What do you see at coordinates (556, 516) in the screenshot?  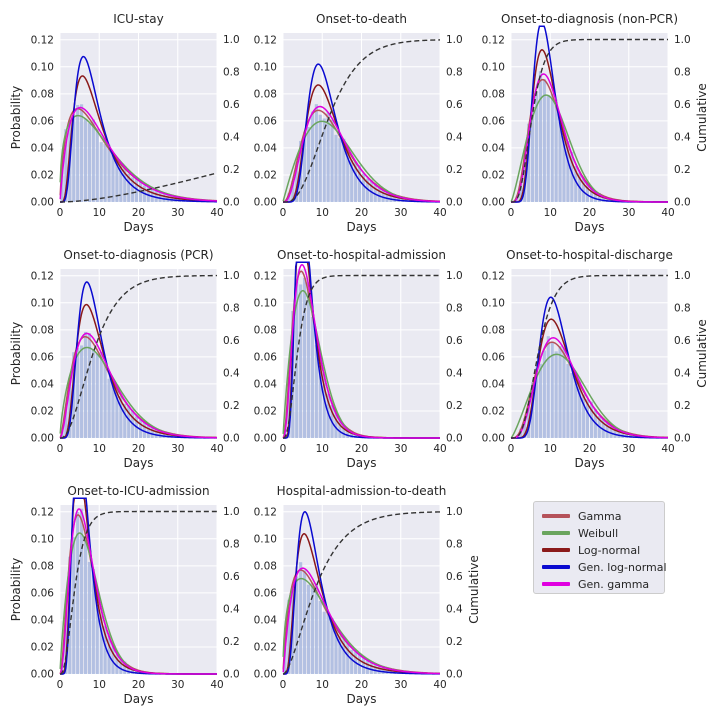 I see `legend-swatch` at bounding box center [556, 516].